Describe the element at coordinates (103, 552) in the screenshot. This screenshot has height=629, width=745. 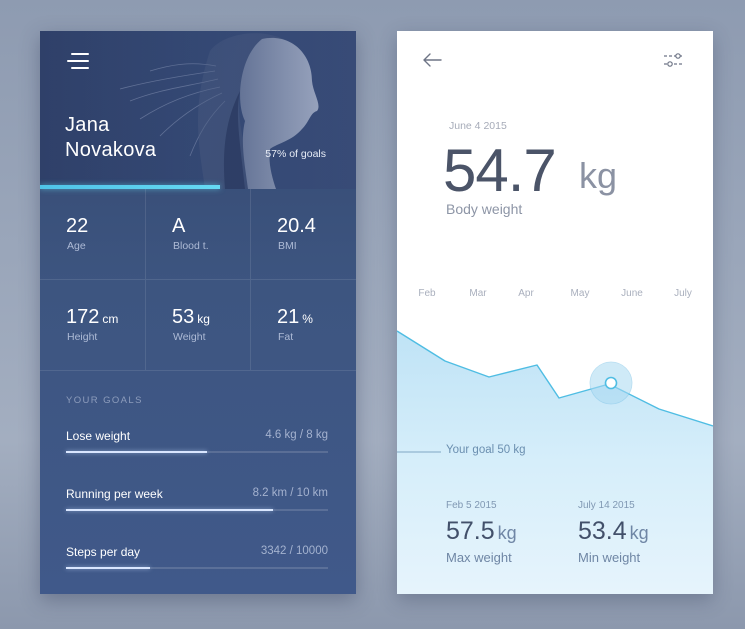
I see `goal-name: Steps per day` at that location.